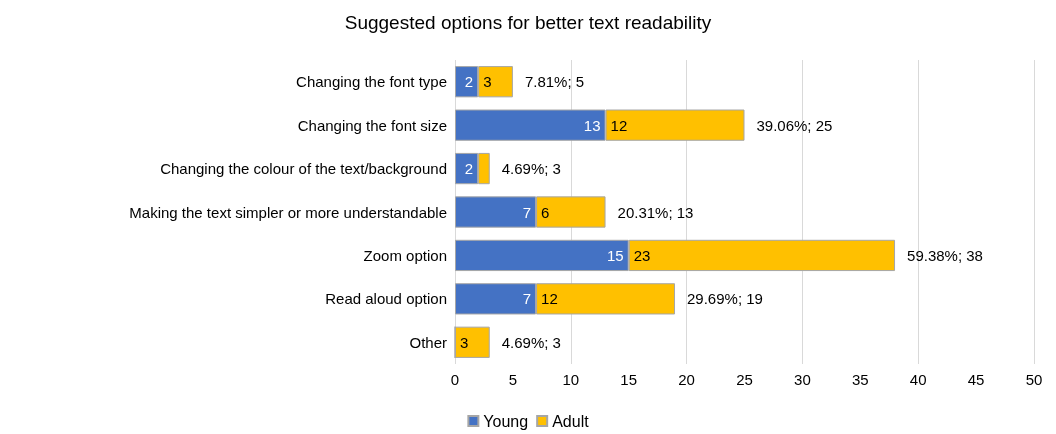 The image size is (1056, 434). What do you see at coordinates (571, 379) in the screenshot?
I see `x-tick-label: 10` at bounding box center [571, 379].